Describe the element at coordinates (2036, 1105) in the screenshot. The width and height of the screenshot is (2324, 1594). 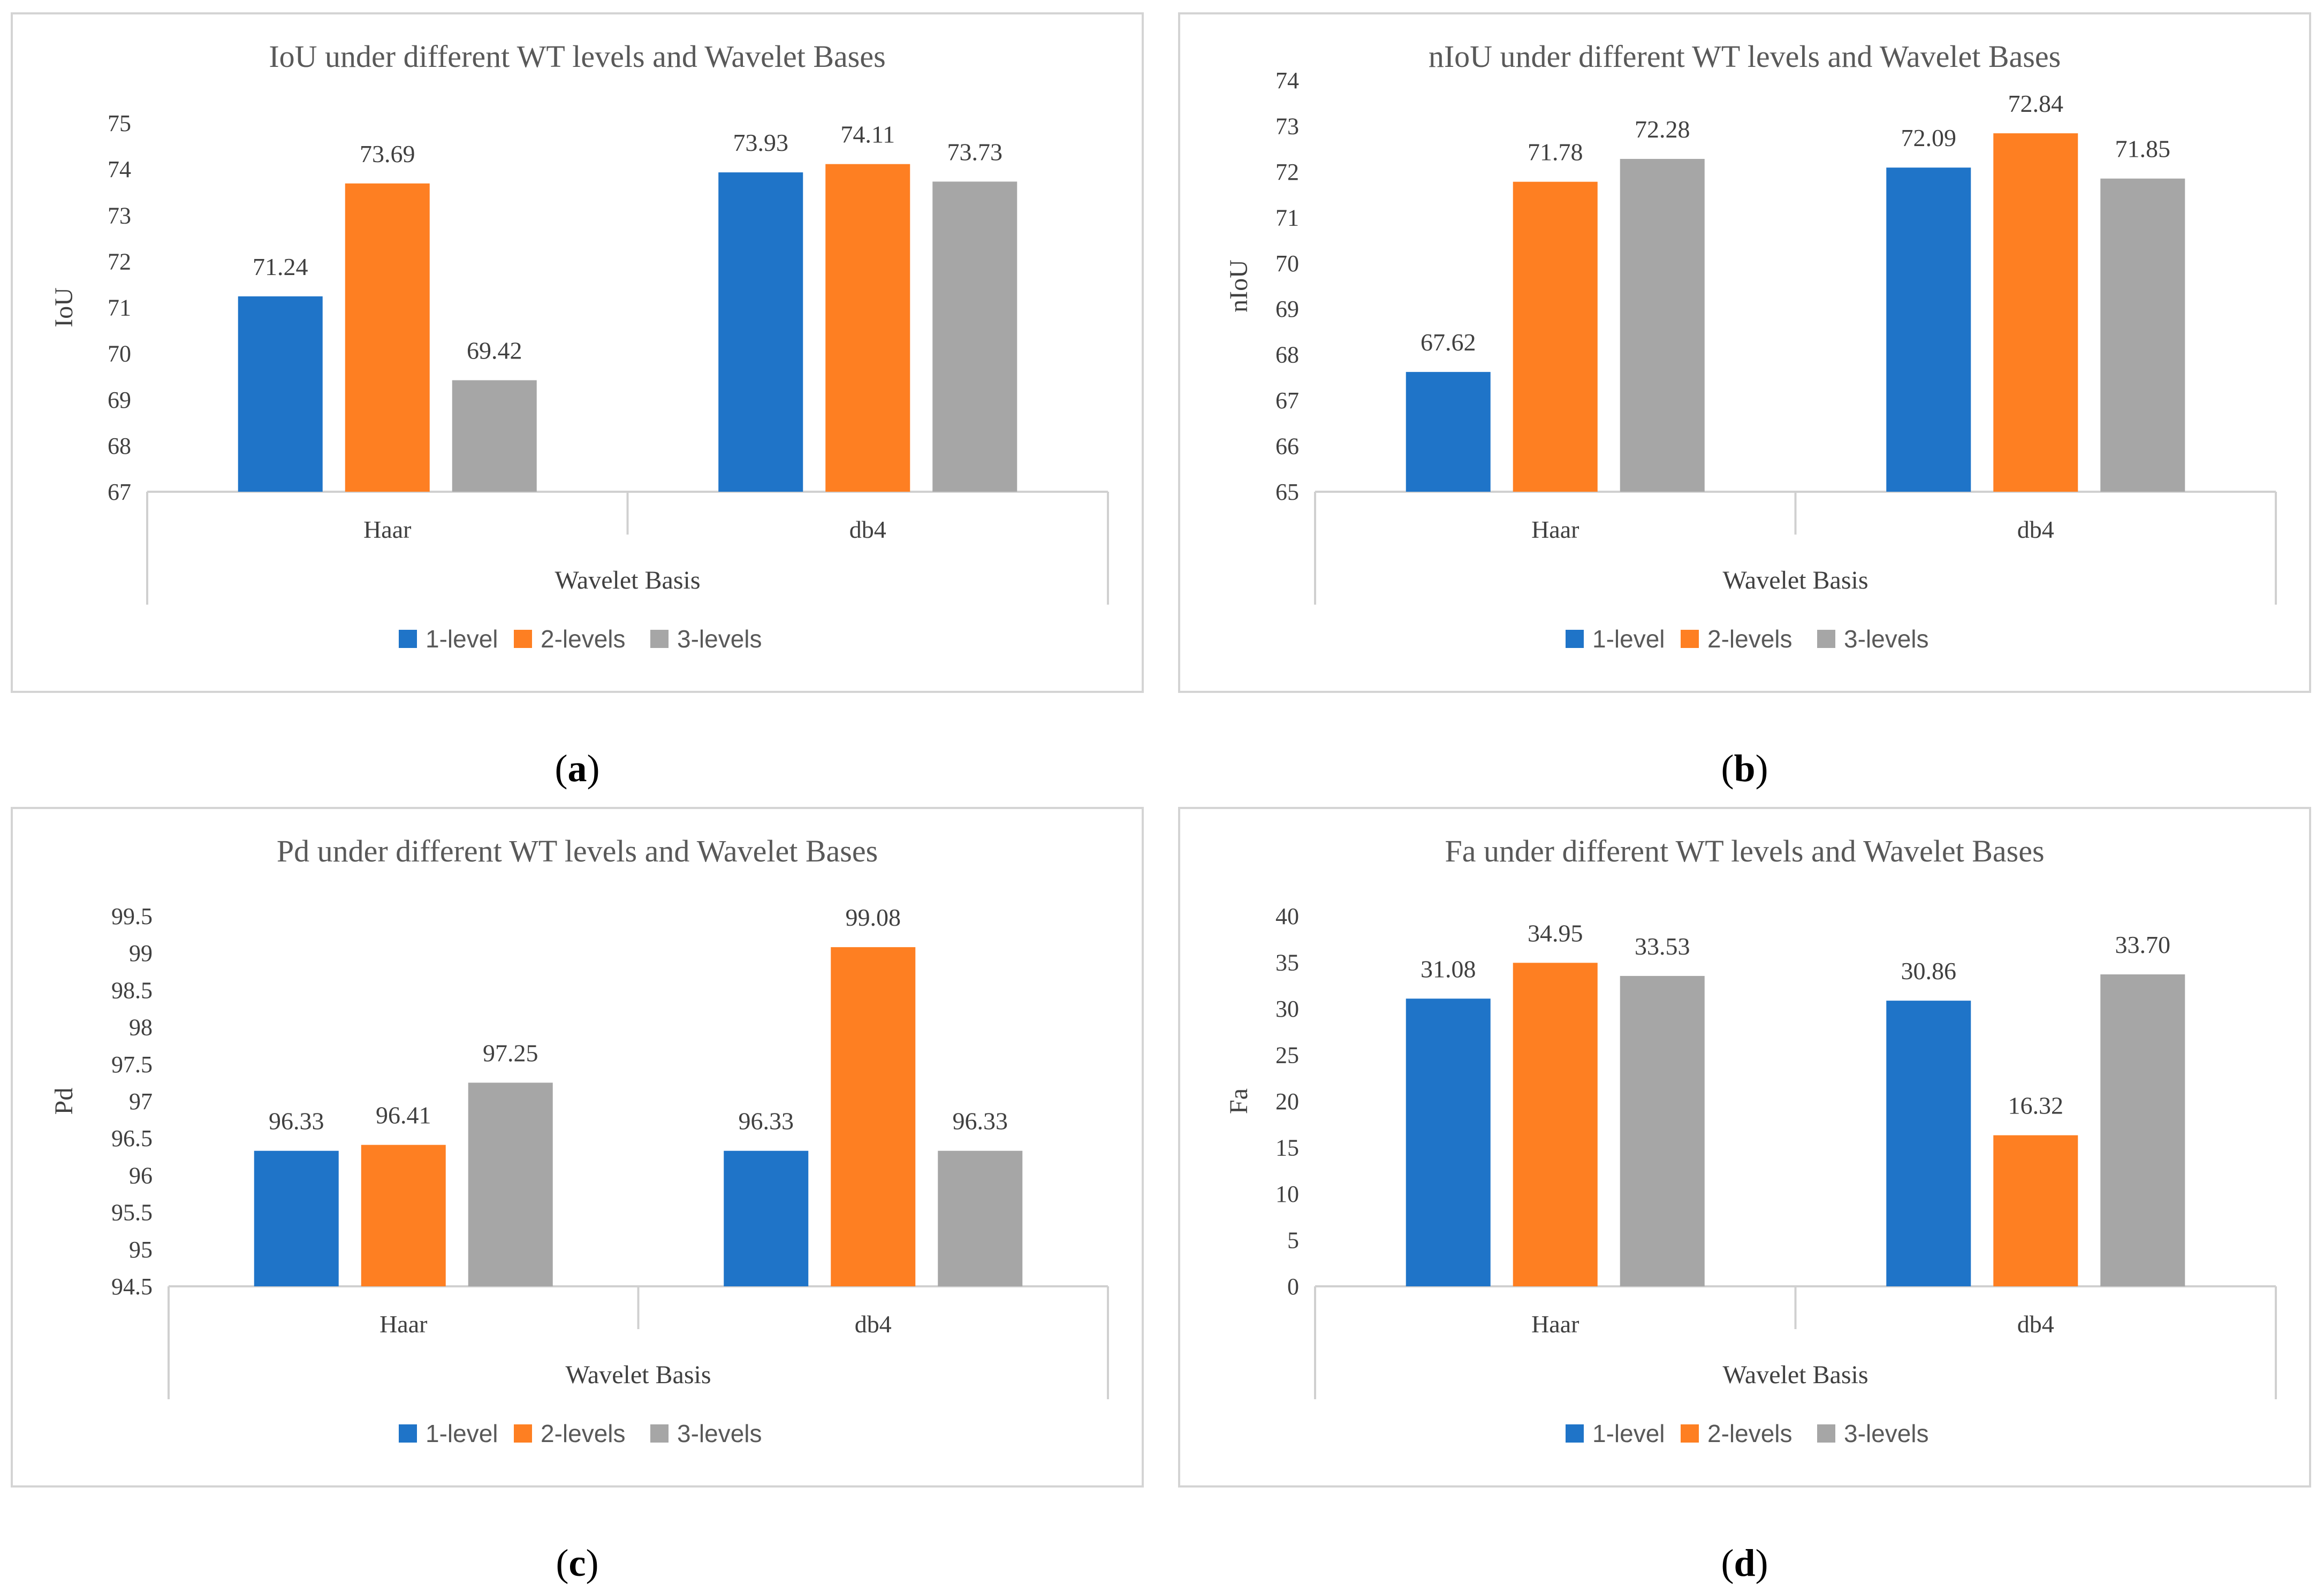
I see `data-label: 16.32` at that location.